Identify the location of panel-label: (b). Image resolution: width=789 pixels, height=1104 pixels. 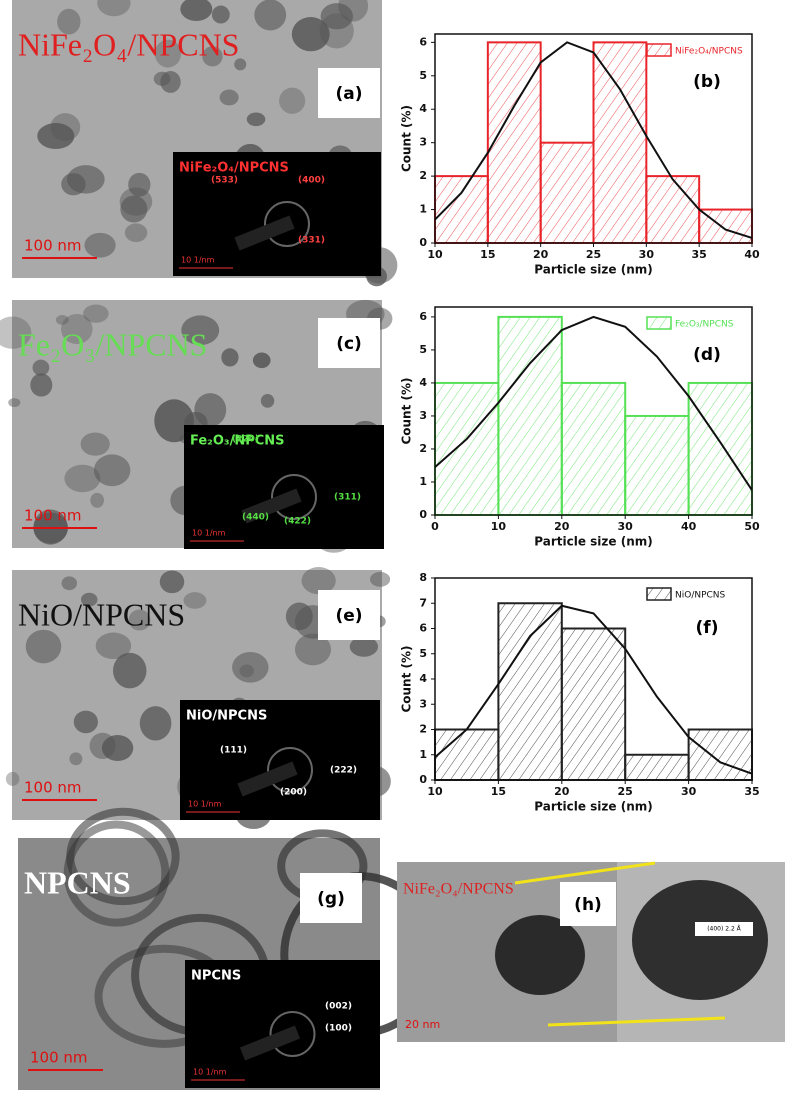
(707, 82).